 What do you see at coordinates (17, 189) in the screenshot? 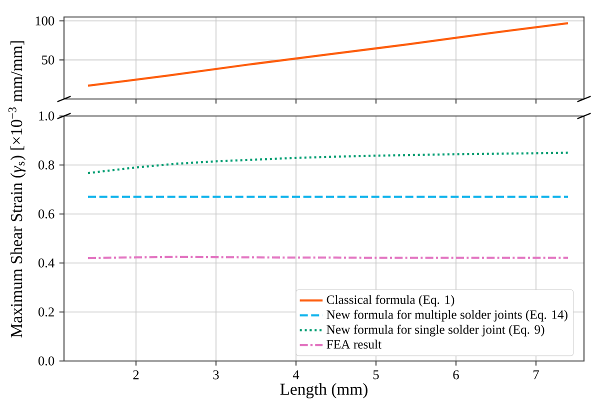
I see `y-axis-title: Maximum Shear Strain (γ$_{s}$) [×10$^{−3}$ mm/mm]` at bounding box center [17, 189].